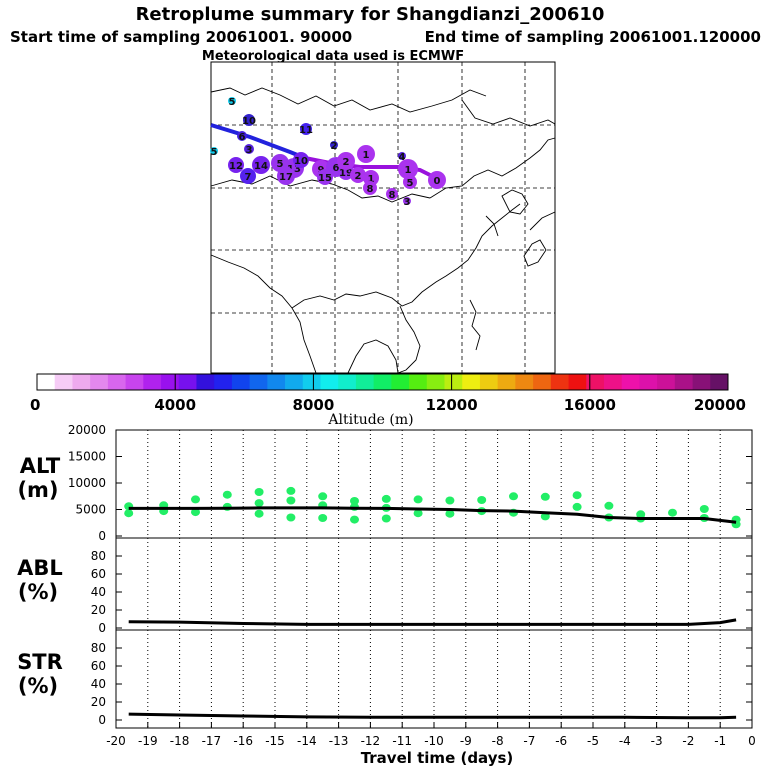 The image size is (768, 768). I want to click on x-tick-label: -11, so click(402, 741).